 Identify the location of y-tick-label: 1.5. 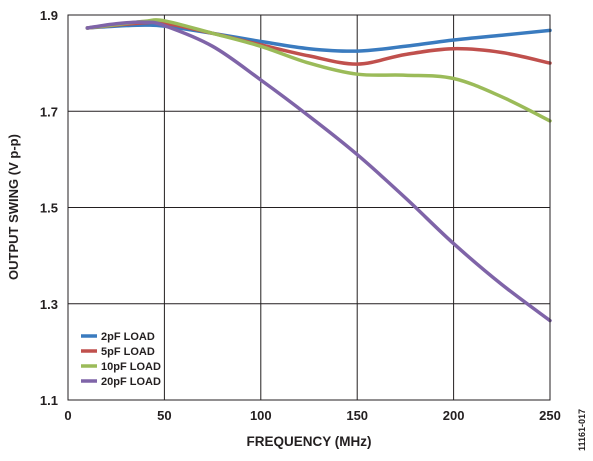
(49, 208).